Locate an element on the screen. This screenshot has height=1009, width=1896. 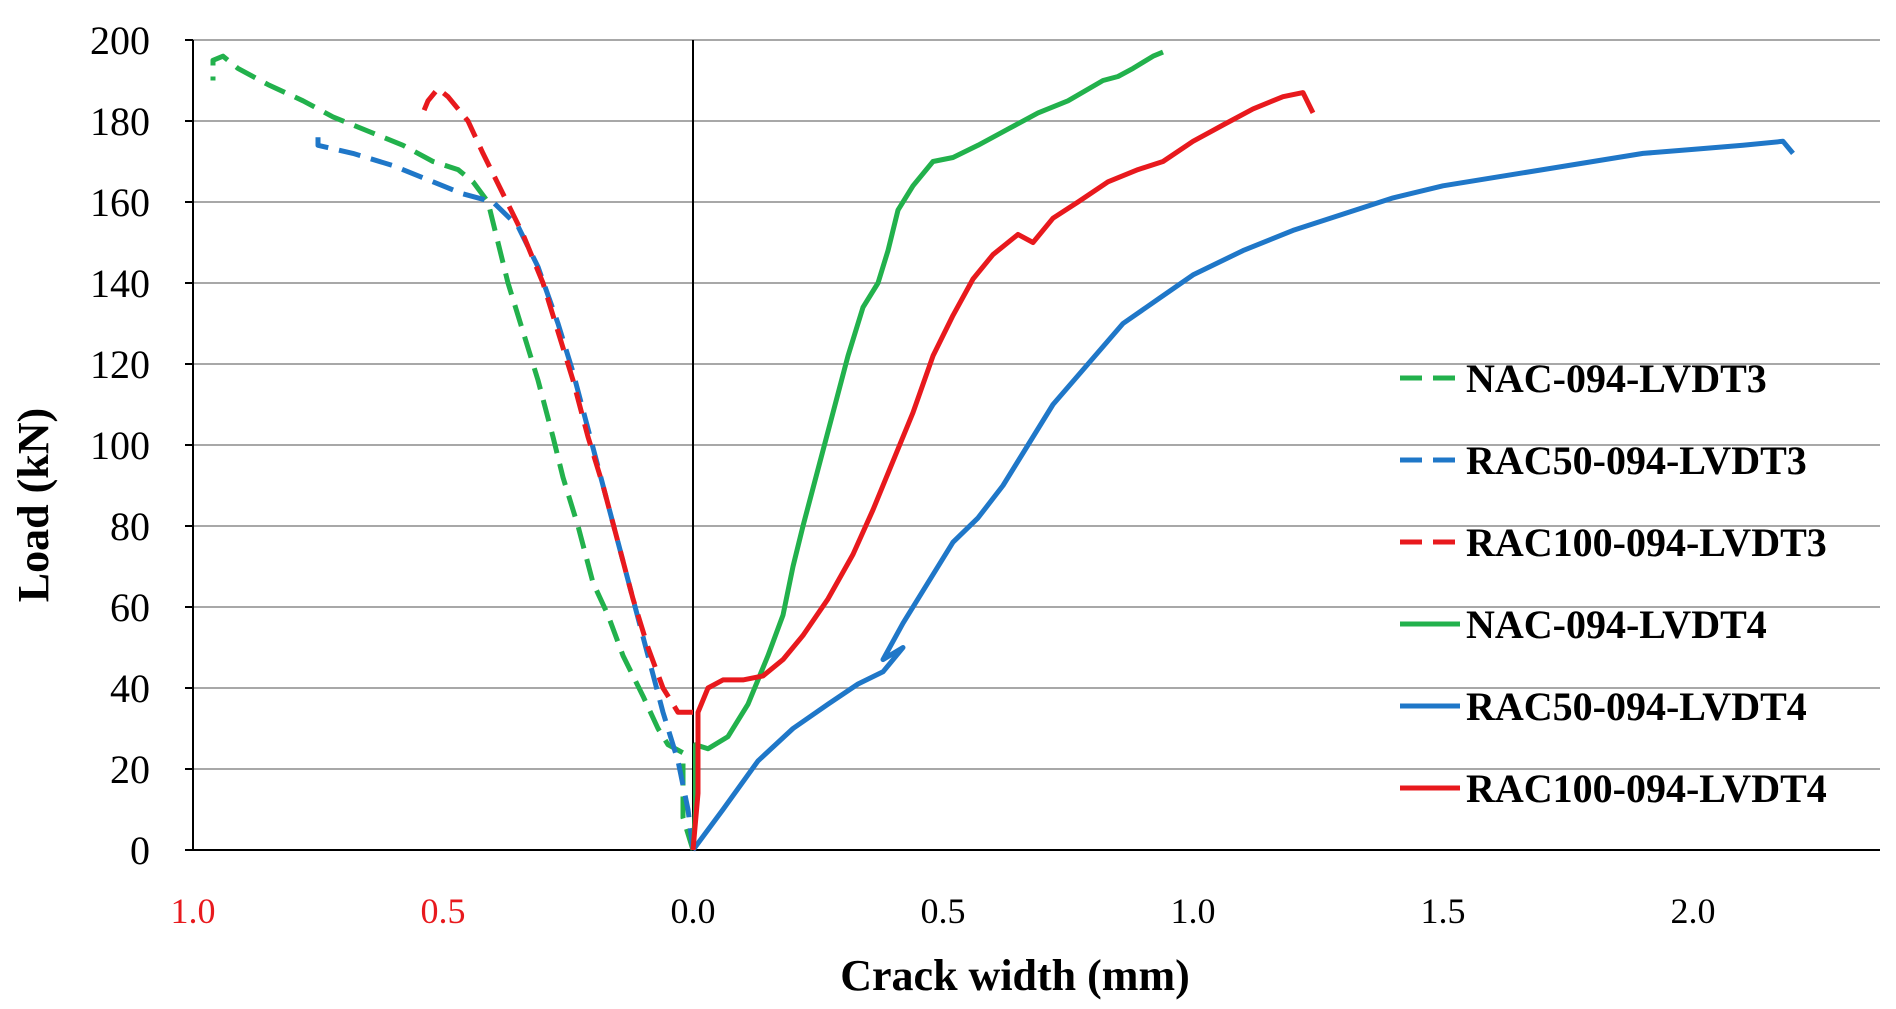
x-tick-label-right: 0.0 is located at coordinates (693, 911).